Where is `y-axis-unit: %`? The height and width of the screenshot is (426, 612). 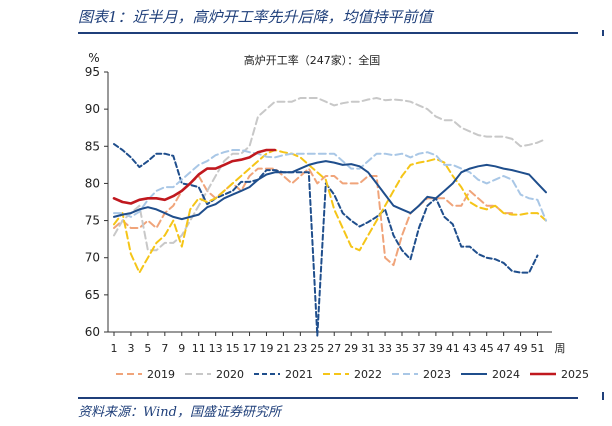 y-axis-unit: % is located at coordinates (93, 58).